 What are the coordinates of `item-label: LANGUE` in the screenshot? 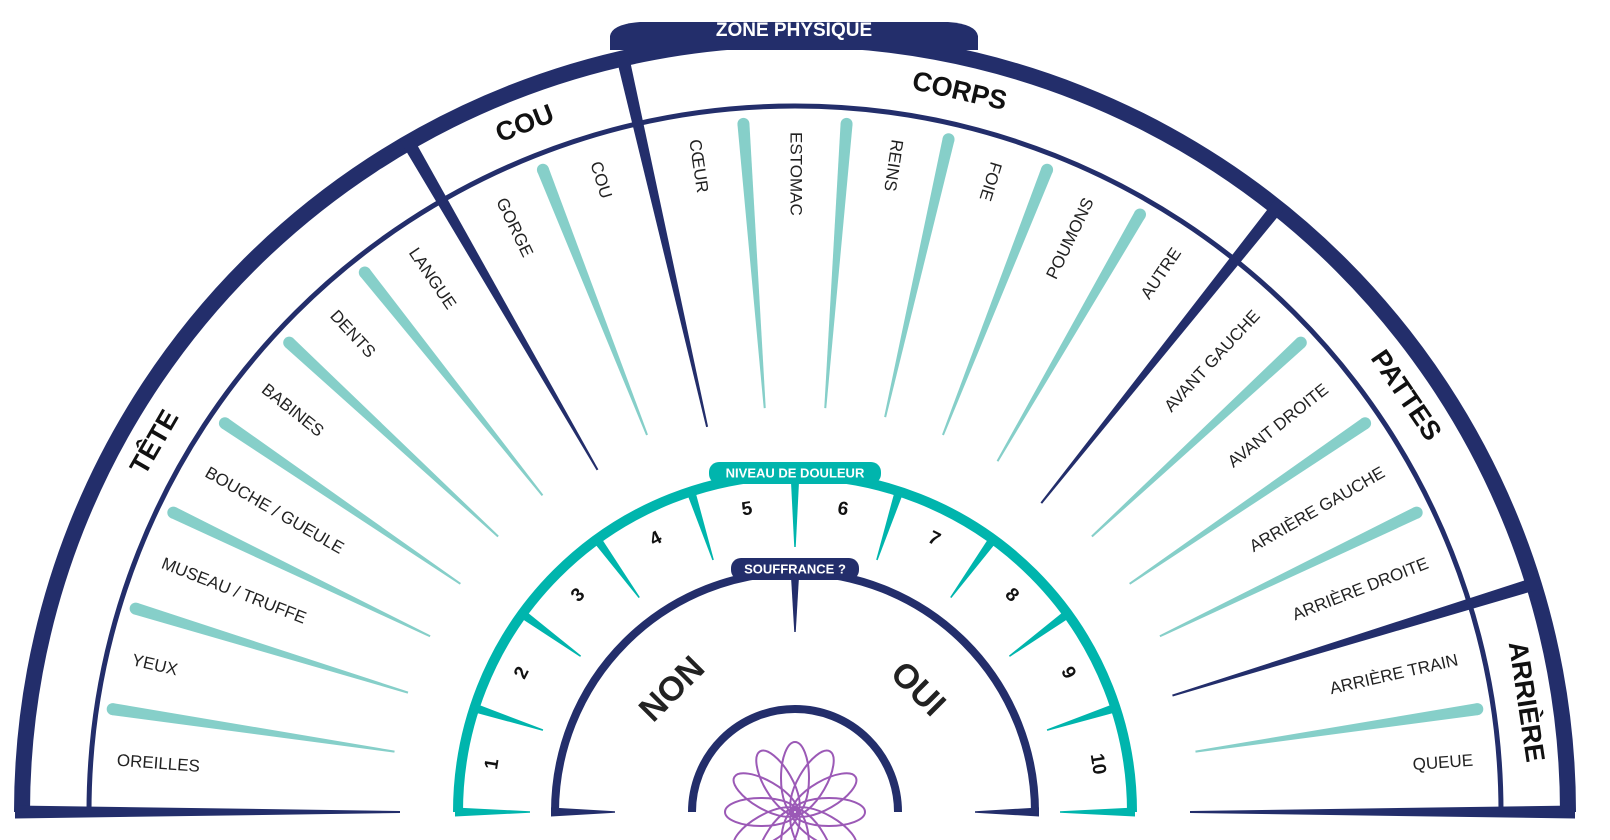 It's located at (432, 278).